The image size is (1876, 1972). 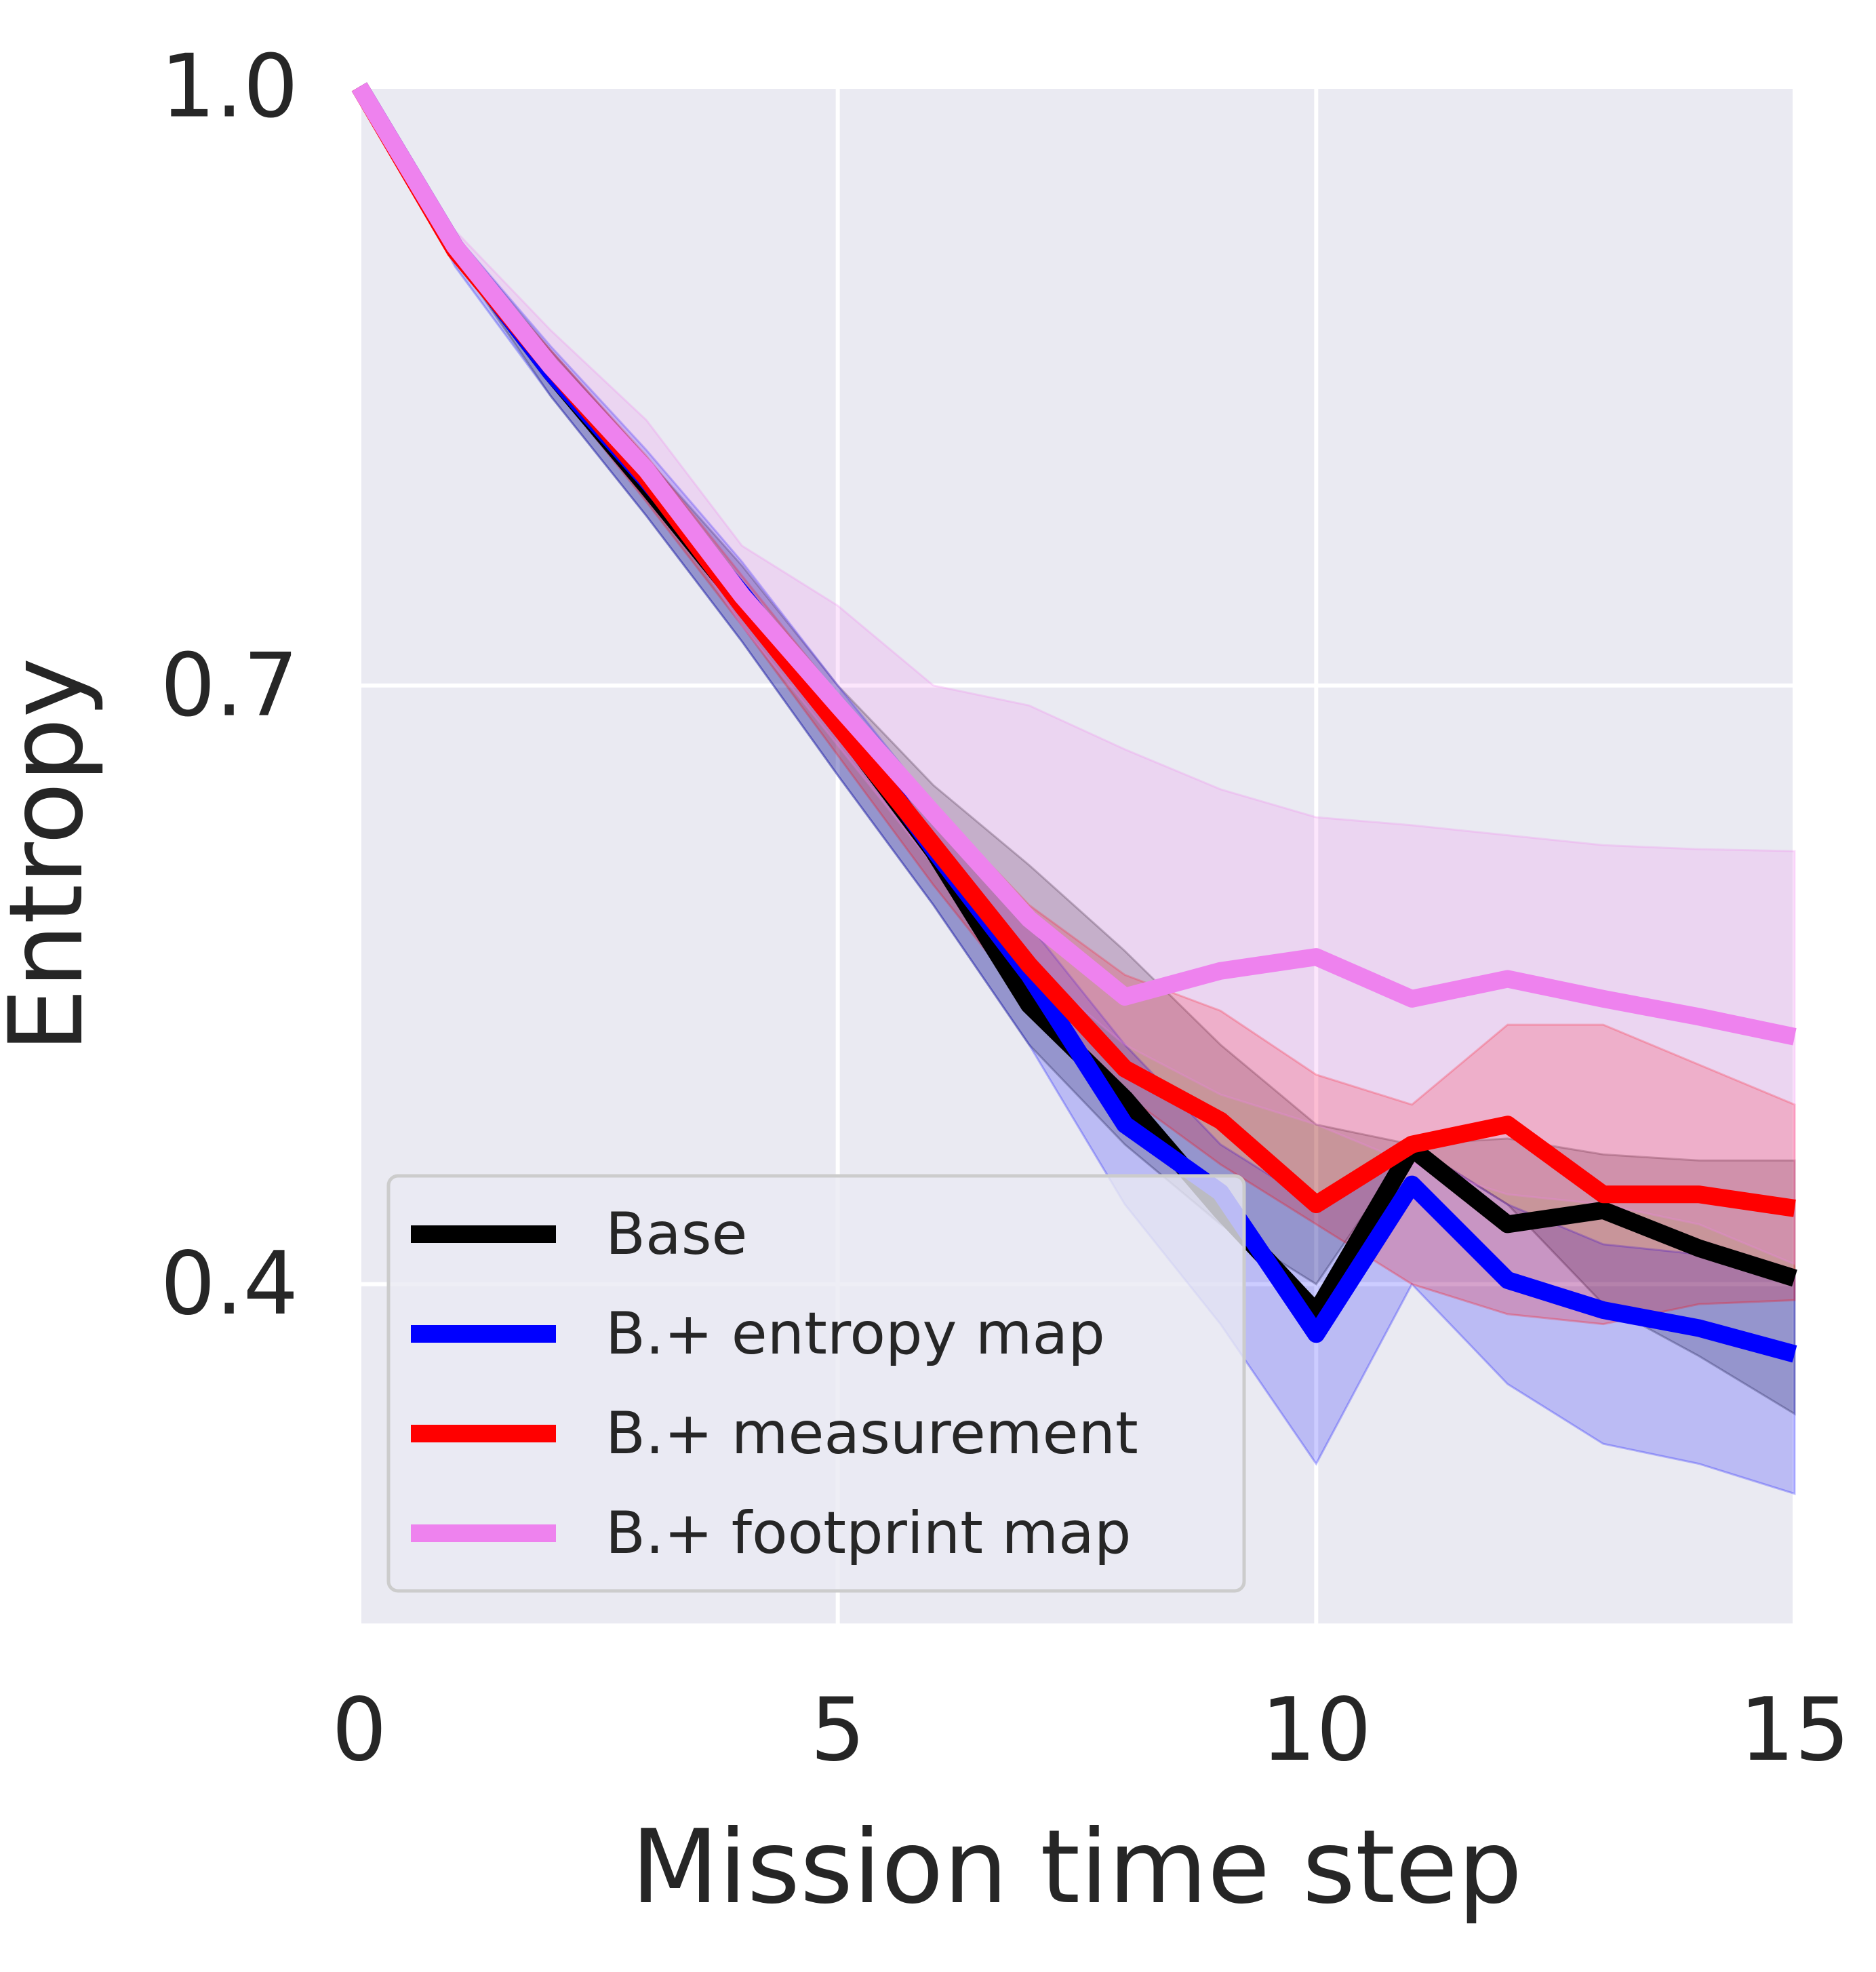 I want to click on y-axis-label: Entropy, so click(x=53, y=855).